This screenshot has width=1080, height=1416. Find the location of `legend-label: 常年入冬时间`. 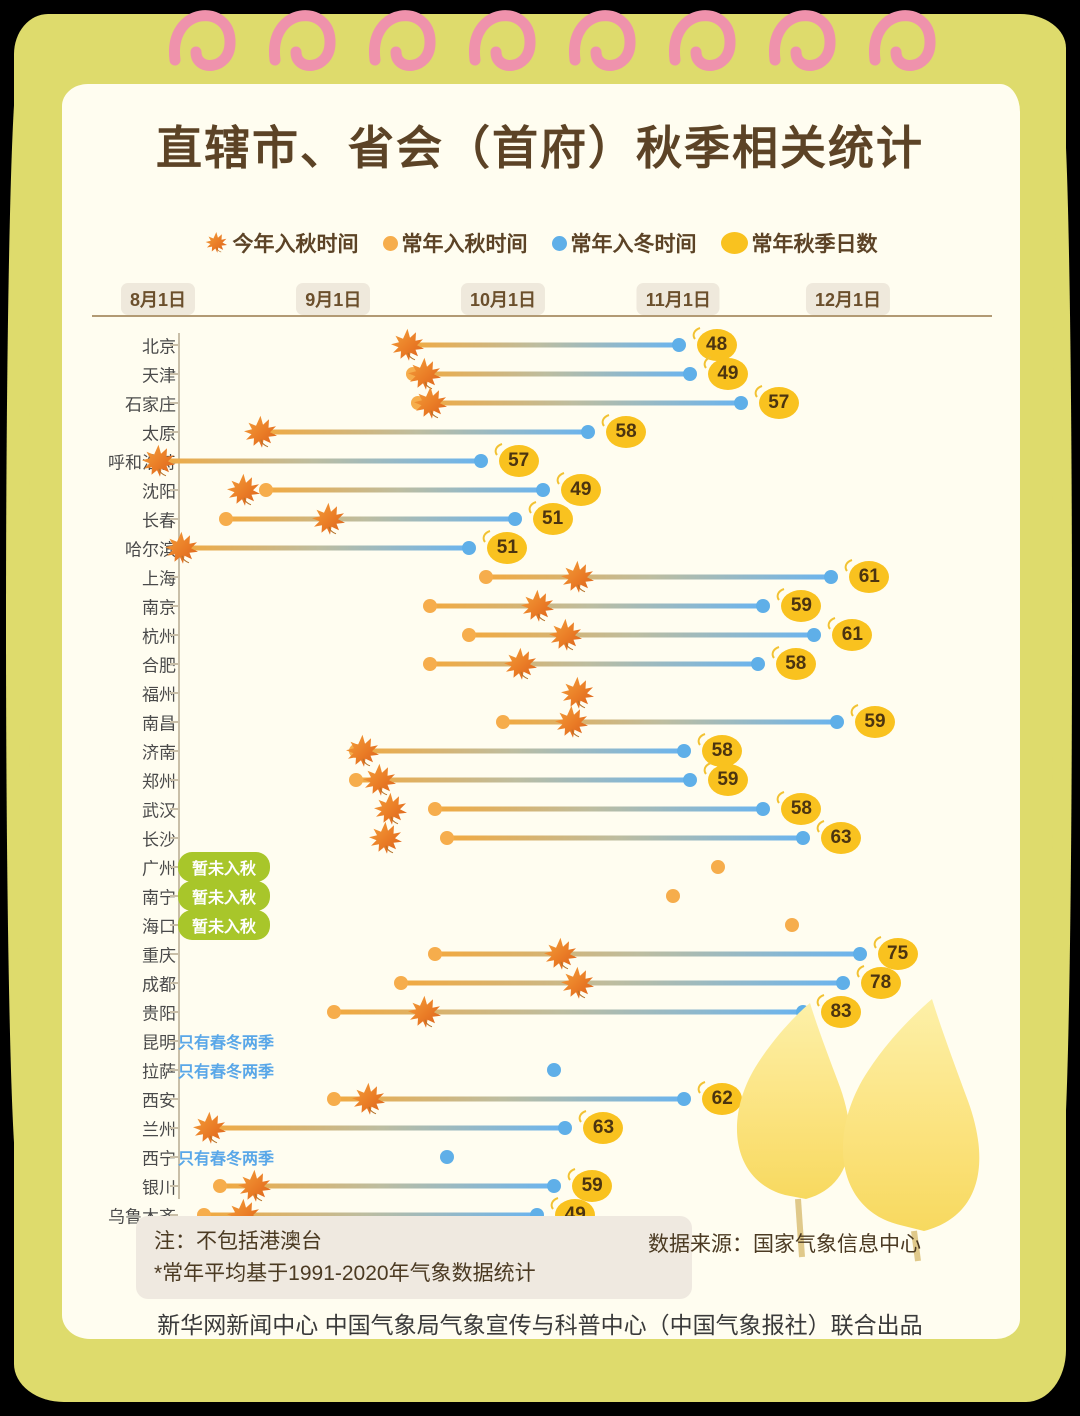

legend-label: 常年入冬时间 is located at coordinates (633, 244).